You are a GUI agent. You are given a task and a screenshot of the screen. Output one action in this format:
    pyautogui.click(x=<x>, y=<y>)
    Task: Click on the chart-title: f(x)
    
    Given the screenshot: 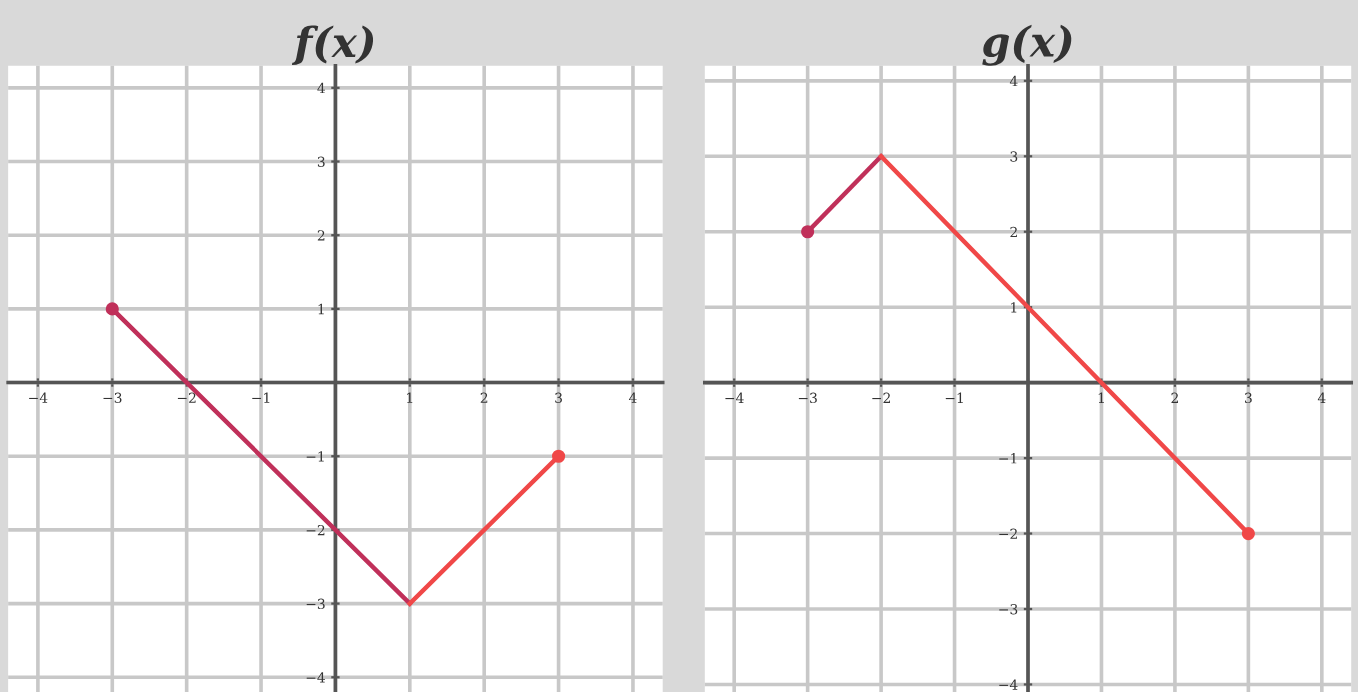 What is the action you would take?
    pyautogui.click(x=332, y=45)
    